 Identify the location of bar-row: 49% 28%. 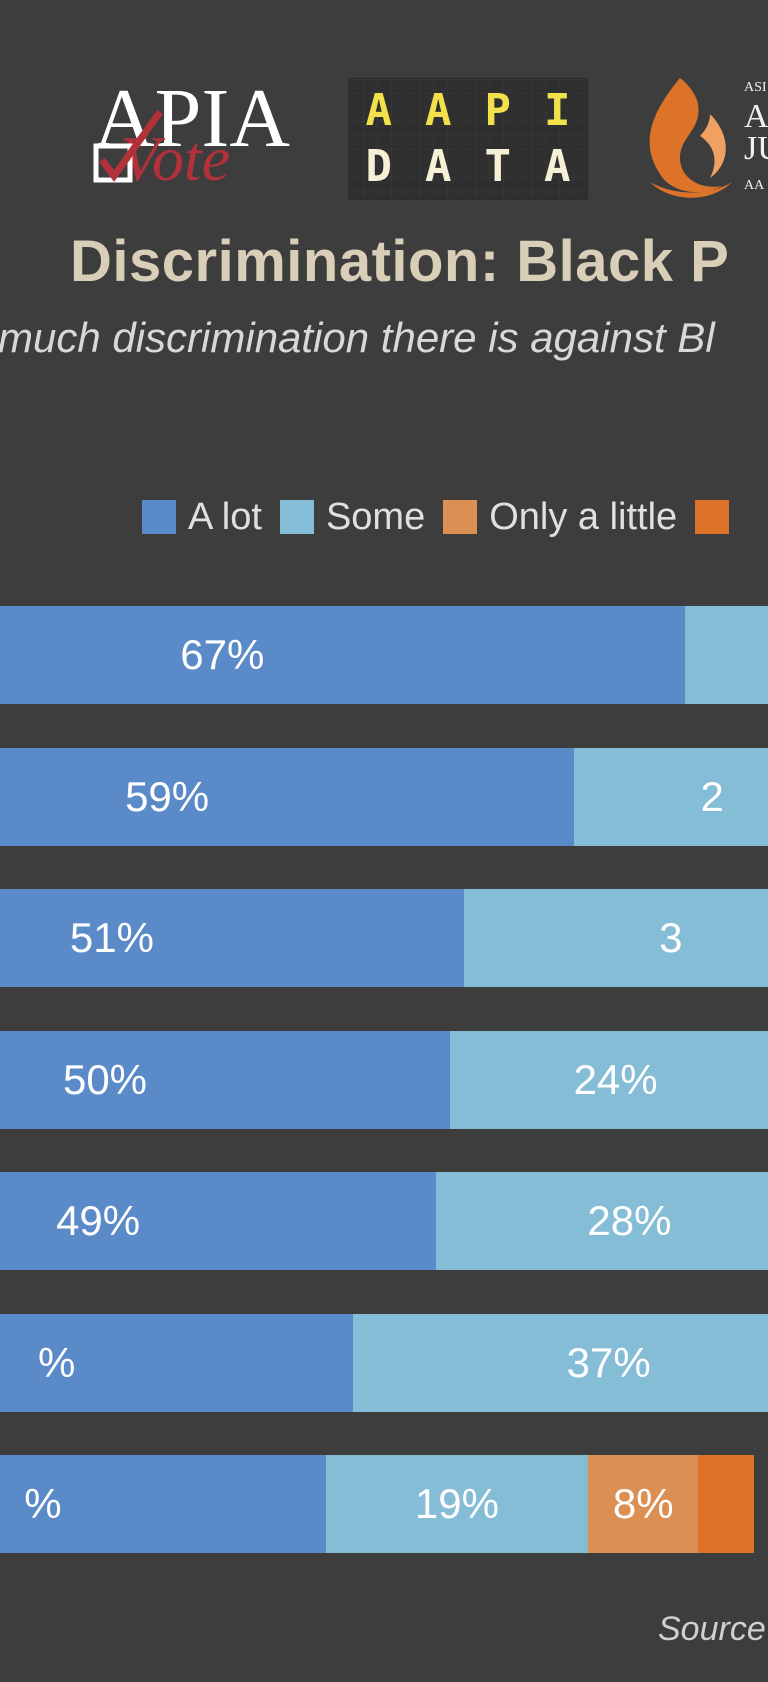
(384, 1221).